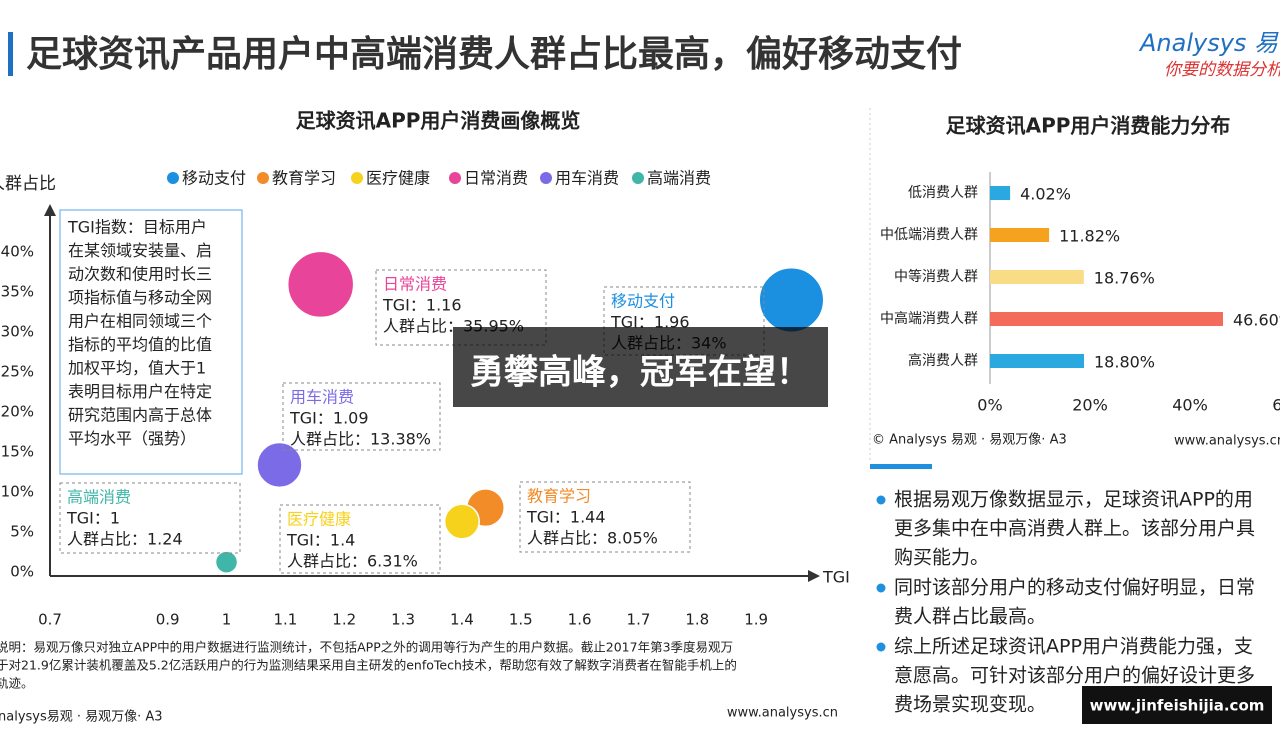 The height and width of the screenshot is (732, 1280). I want to click on label-name: 用车消费, so click(322, 397).